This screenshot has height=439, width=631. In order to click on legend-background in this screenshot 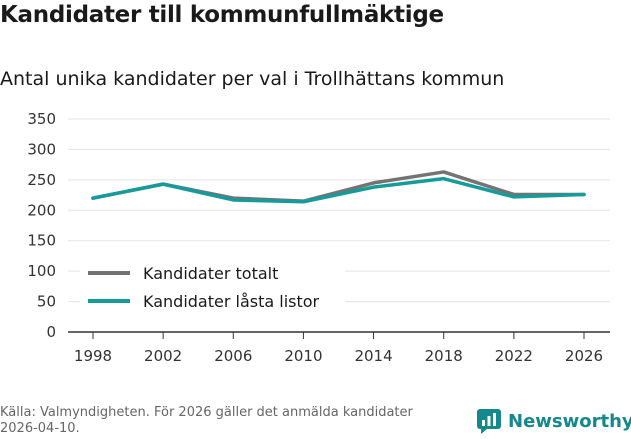, I will do `click(212, 287)`.